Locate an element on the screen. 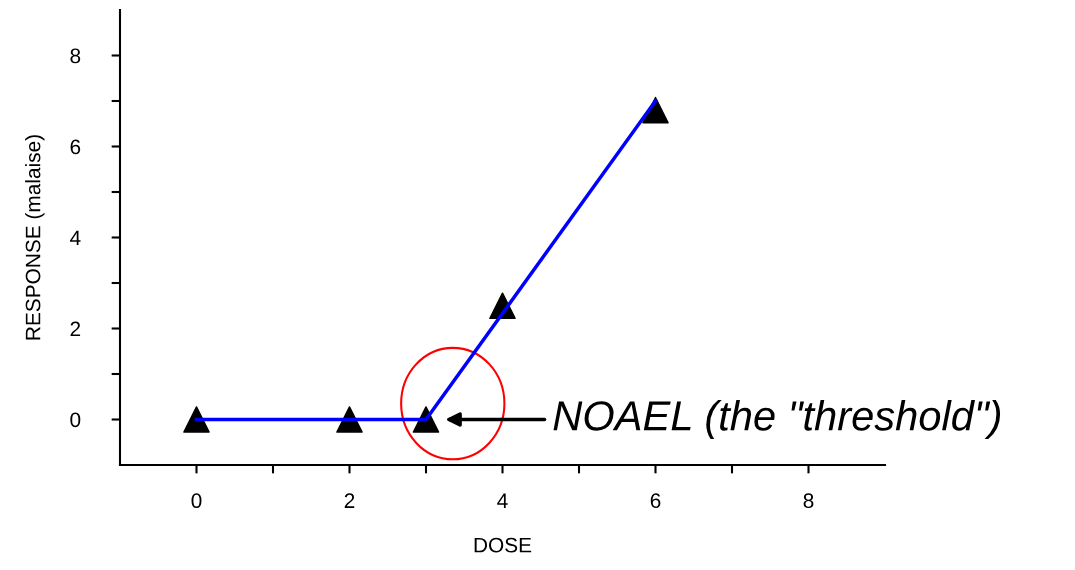  y-tick-label: 6 is located at coordinates (75, 147).